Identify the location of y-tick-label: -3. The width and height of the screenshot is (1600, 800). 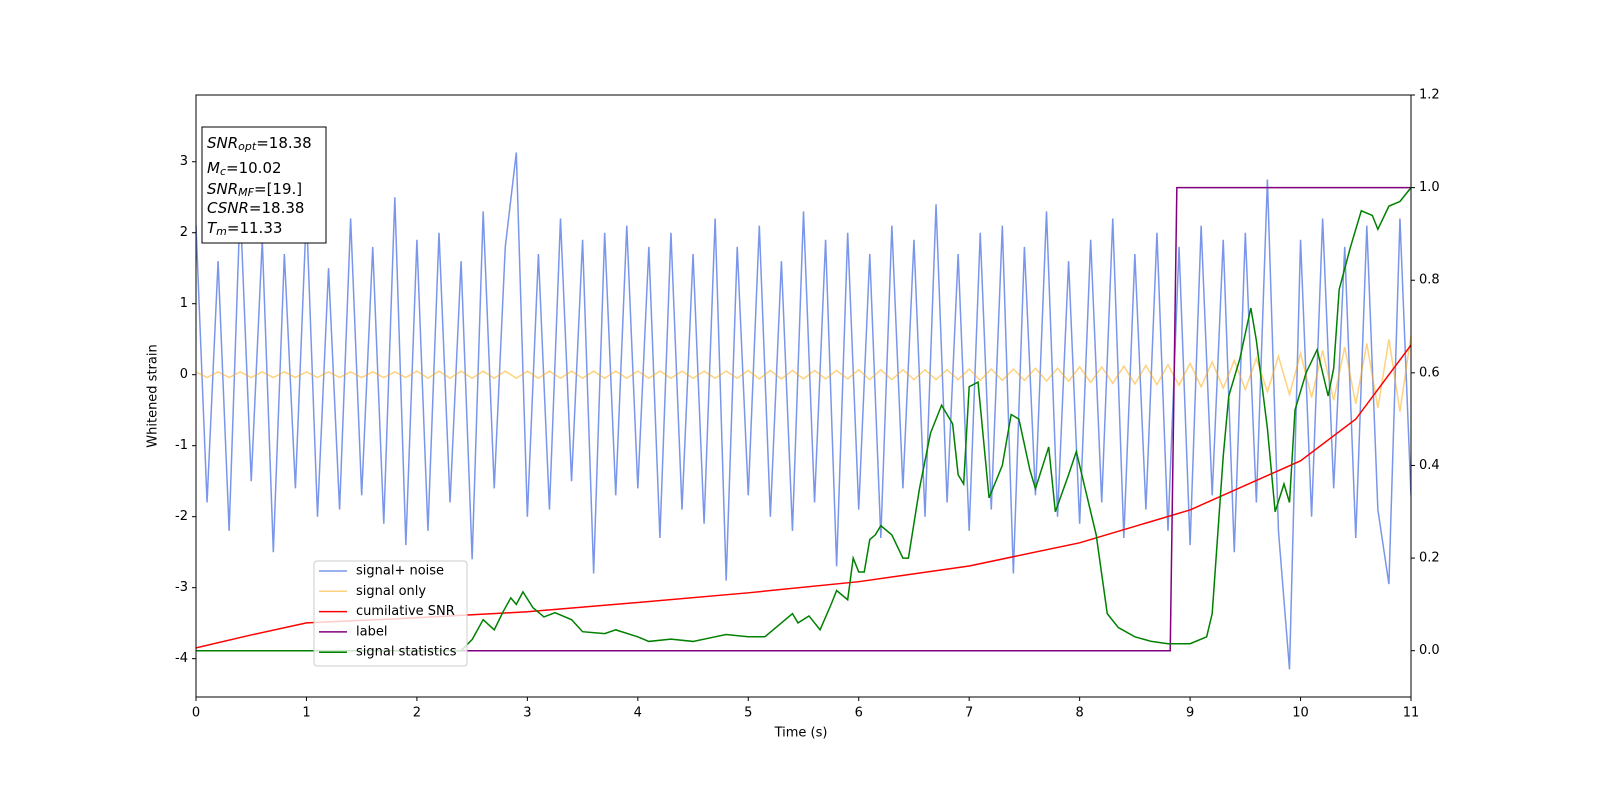
(181, 587).